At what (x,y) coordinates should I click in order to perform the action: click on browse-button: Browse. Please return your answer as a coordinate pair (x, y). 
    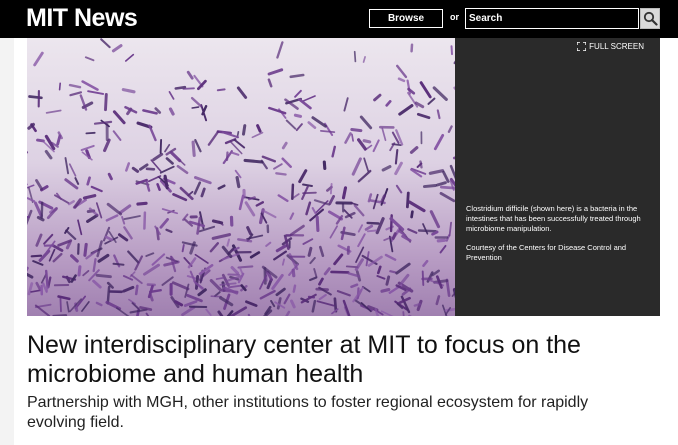
    Looking at the image, I should click on (406, 18).